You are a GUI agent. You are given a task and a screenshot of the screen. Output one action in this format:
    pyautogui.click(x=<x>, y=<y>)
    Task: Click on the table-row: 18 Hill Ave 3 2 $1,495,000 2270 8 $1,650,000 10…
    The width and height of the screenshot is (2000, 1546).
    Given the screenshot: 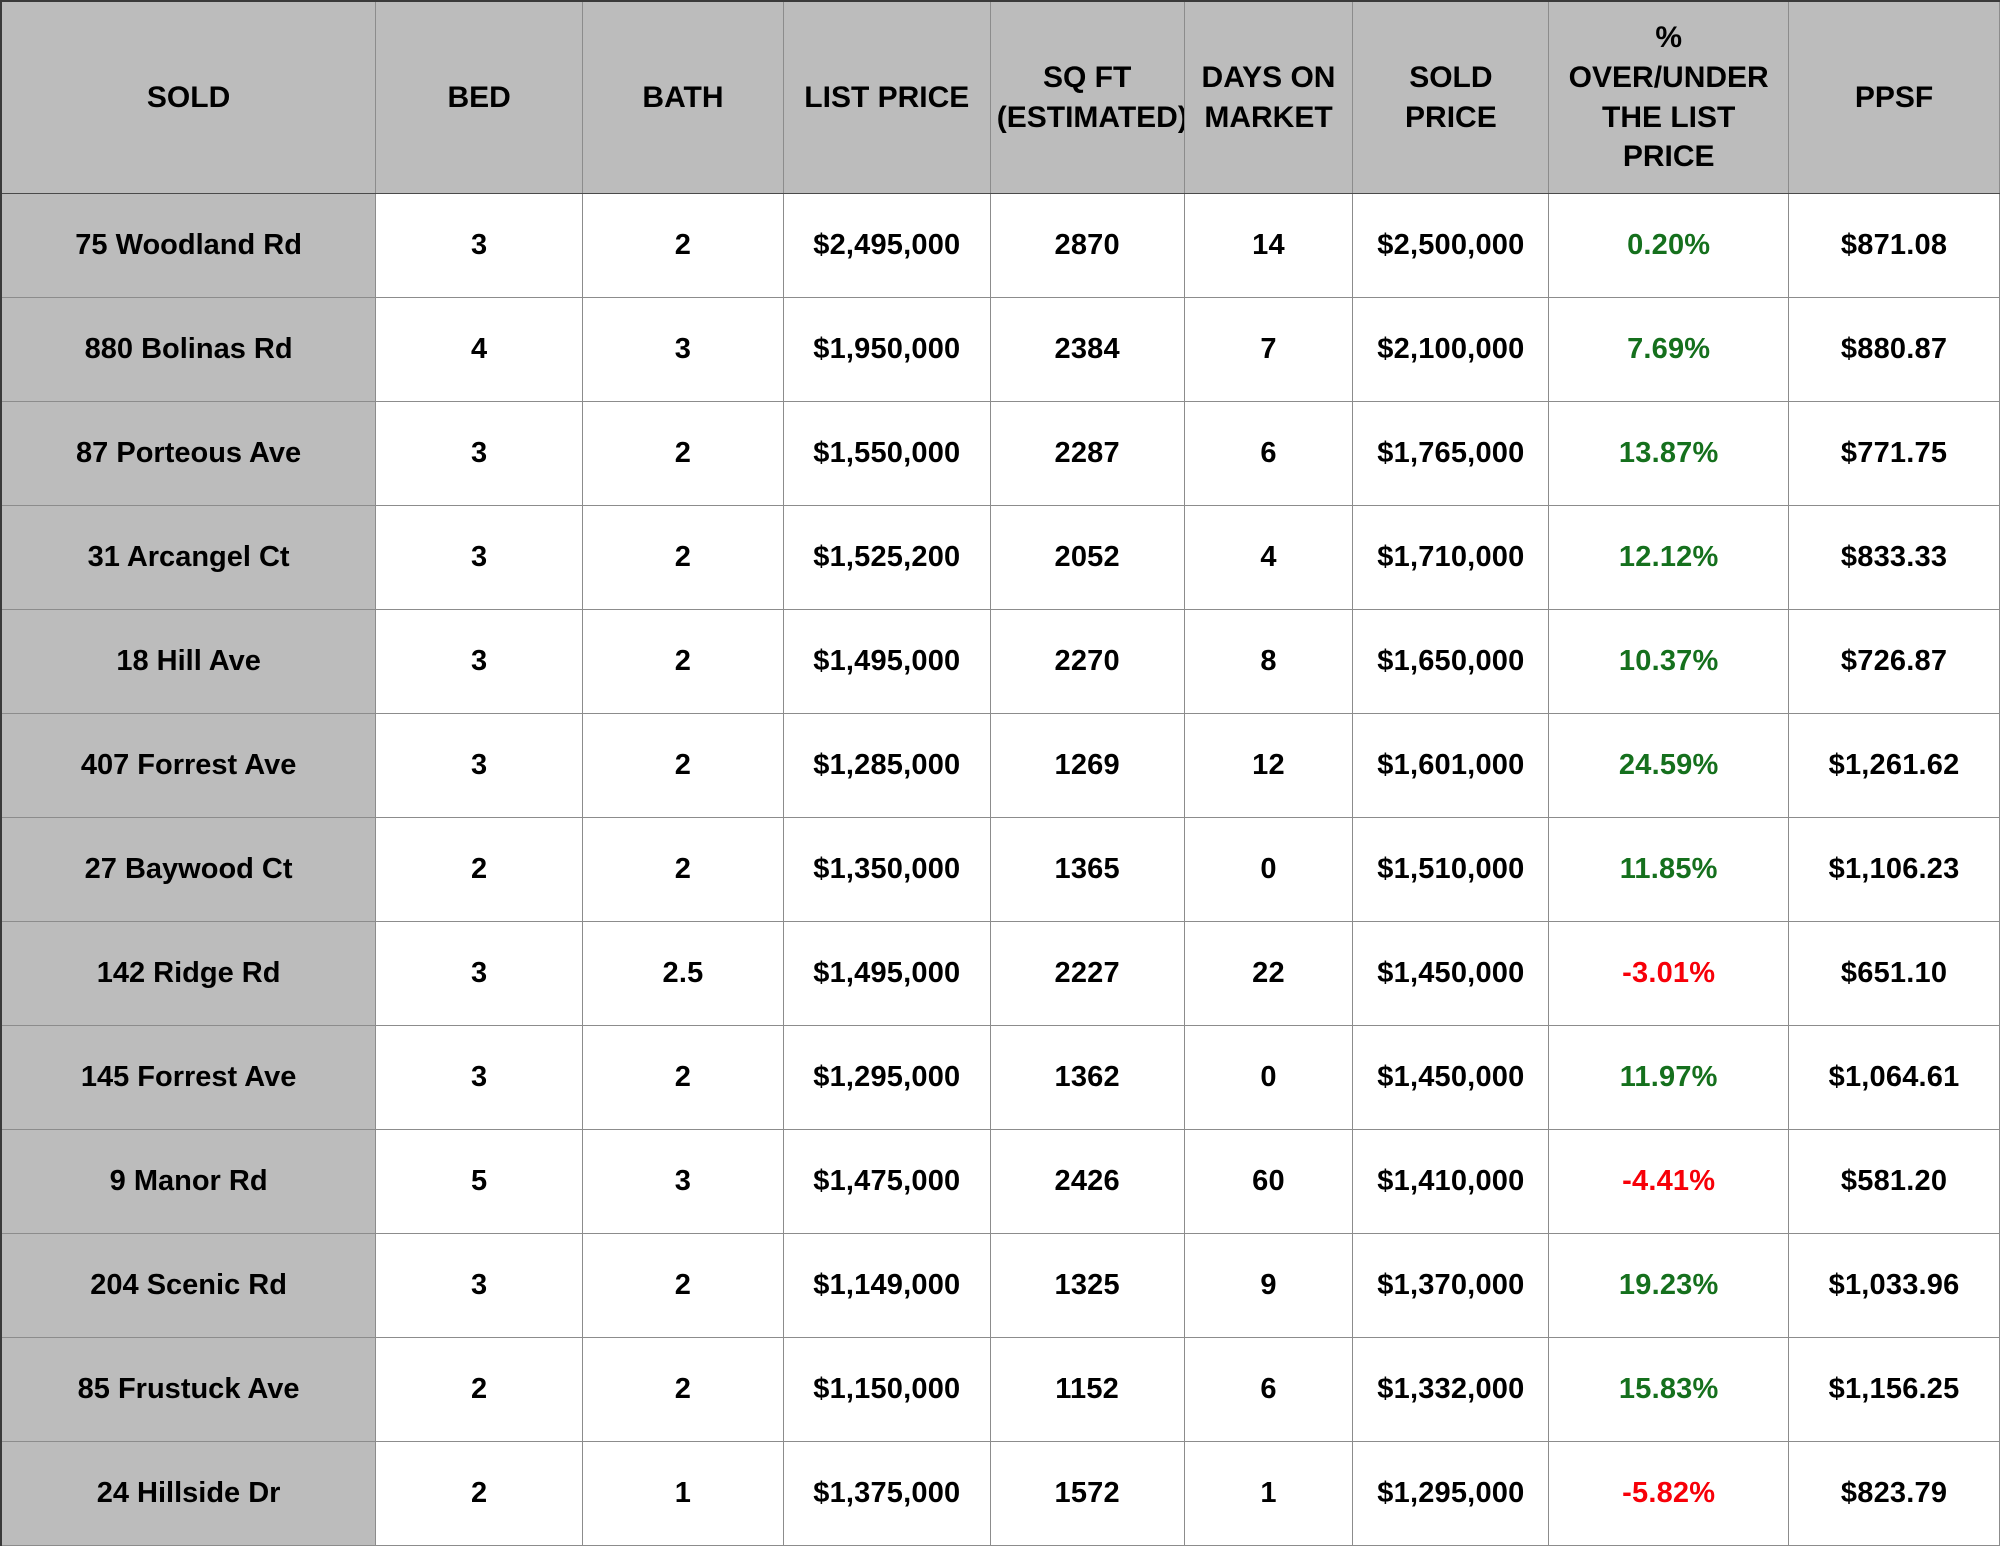 What is the action you would take?
    pyautogui.click(x=1000, y=661)
    